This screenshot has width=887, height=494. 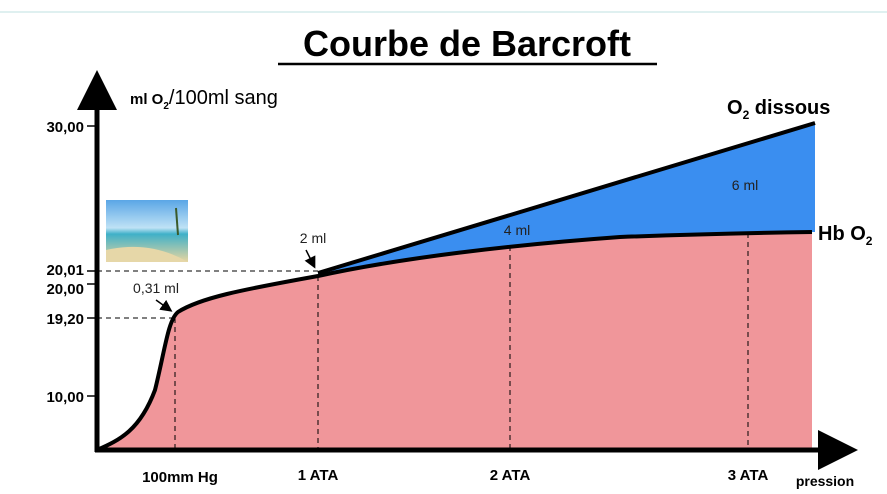 I want to click on palm, so click(x=177, y=221).